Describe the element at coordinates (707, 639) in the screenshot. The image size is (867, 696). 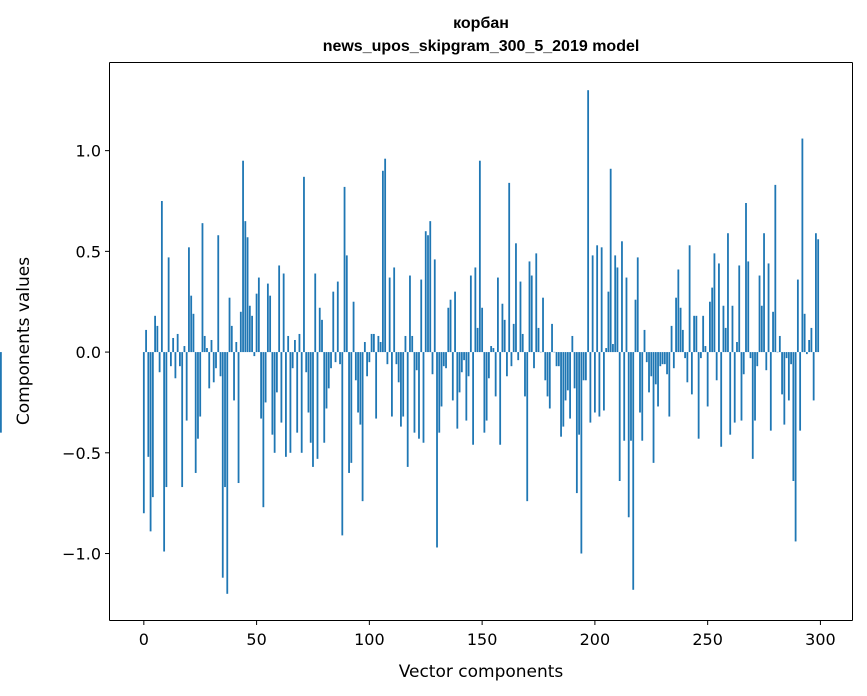
I see `x-tick-label: 250` at that location.